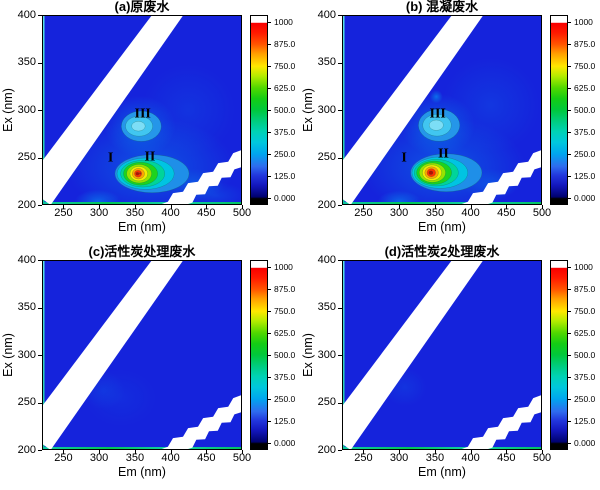 The width and height of the screenshot is (600, 490). Describe the element at coordinates (470, 213) in the screenshot. I see `x-tick-label: 400` at that location.